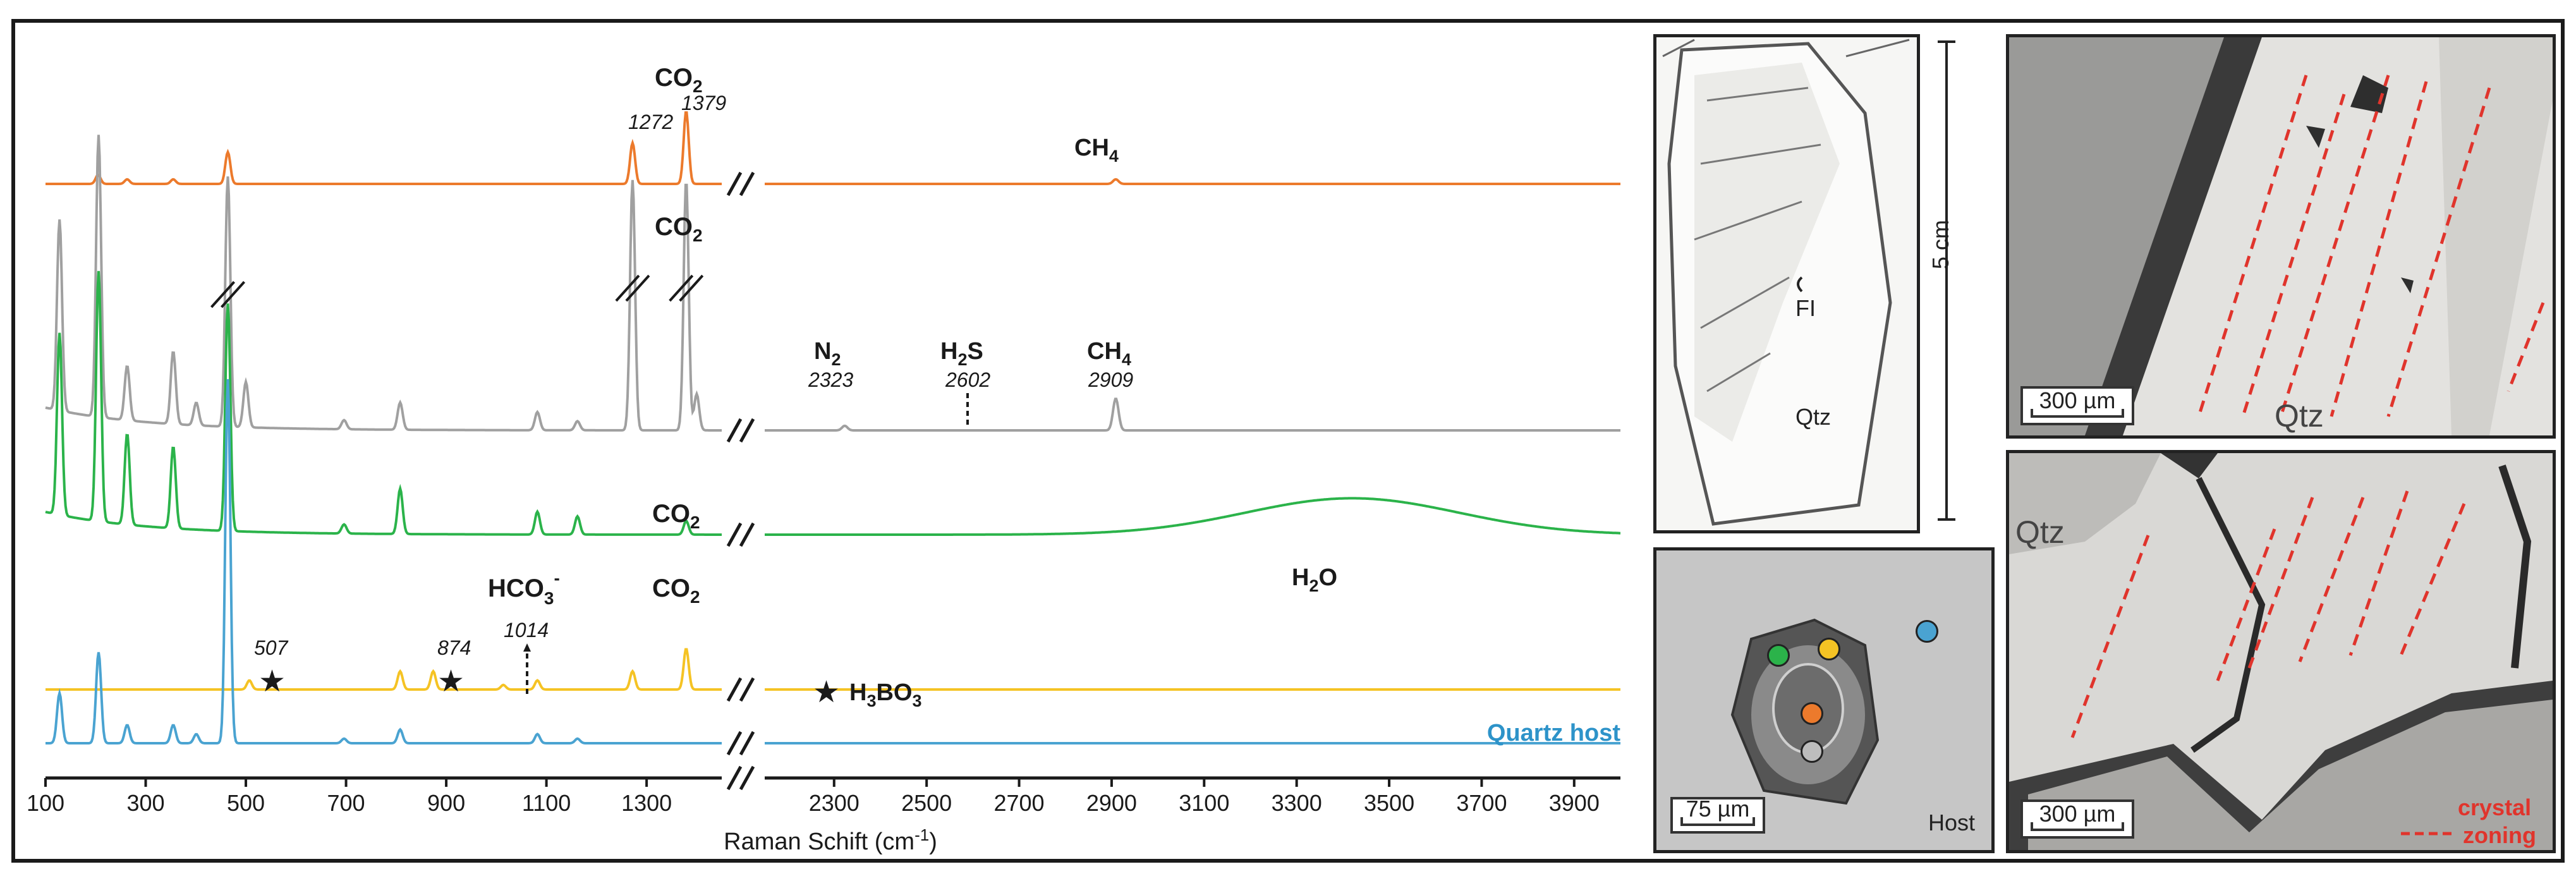  Describe the element at coordinates (546, 803) in the screenshot. I see `x-tick-label: 1100` at that location.